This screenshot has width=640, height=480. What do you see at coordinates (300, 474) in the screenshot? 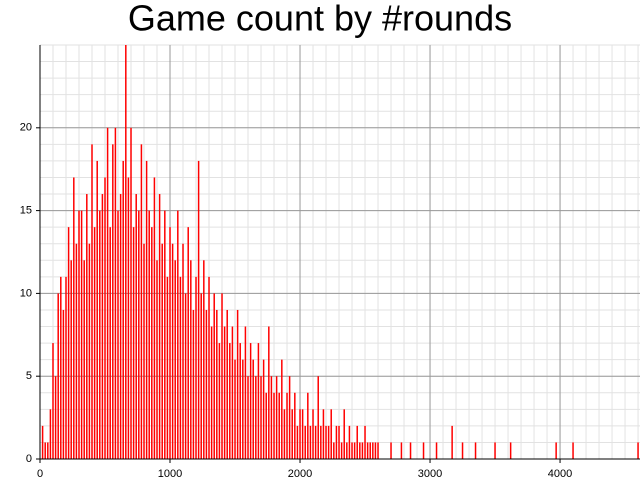
I see `x-tick-label: 2000` at bounding box center [300, 474].